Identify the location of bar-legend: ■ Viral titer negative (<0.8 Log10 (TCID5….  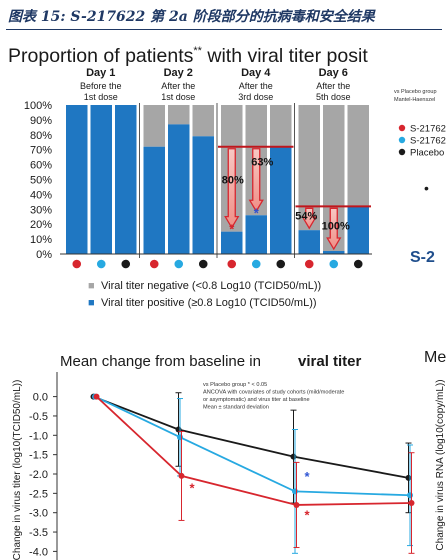
(204, 294).